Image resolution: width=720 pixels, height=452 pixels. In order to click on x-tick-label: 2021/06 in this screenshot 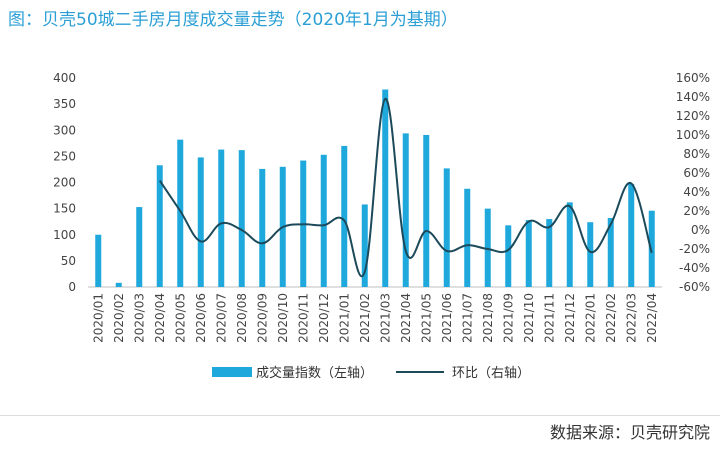, I will do `click(447, 318)`.